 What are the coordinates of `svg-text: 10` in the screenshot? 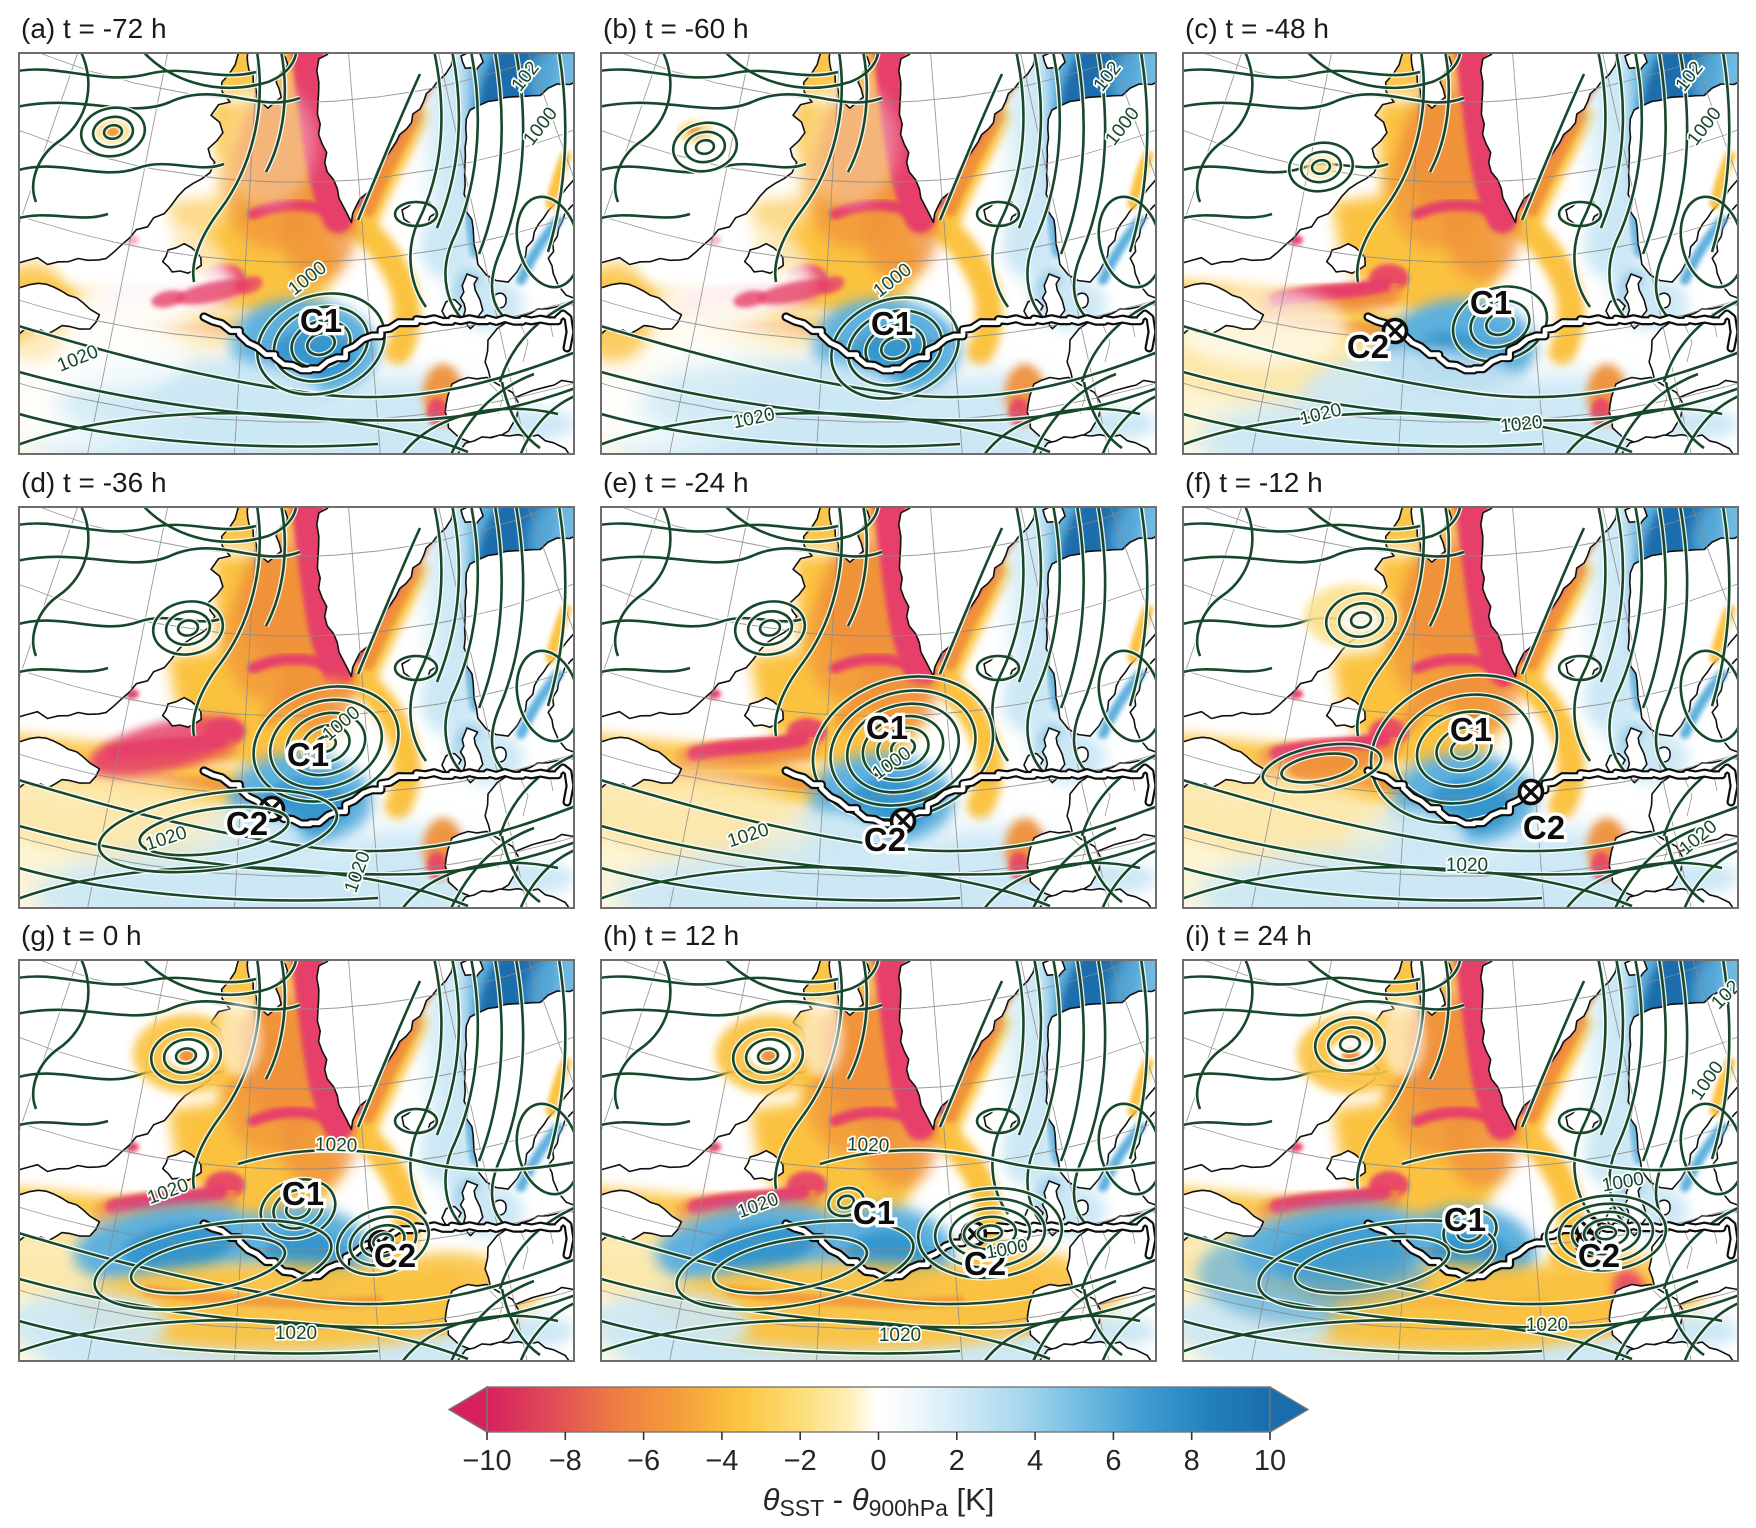 It's located at (1270, 1461).